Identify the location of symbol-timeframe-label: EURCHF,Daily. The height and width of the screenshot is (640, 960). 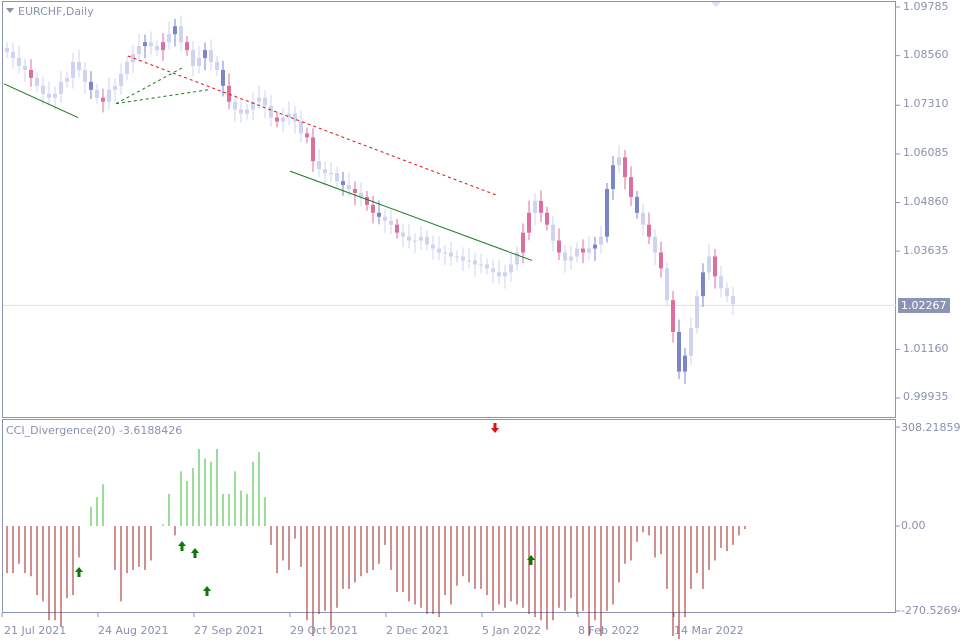
(56, 11).